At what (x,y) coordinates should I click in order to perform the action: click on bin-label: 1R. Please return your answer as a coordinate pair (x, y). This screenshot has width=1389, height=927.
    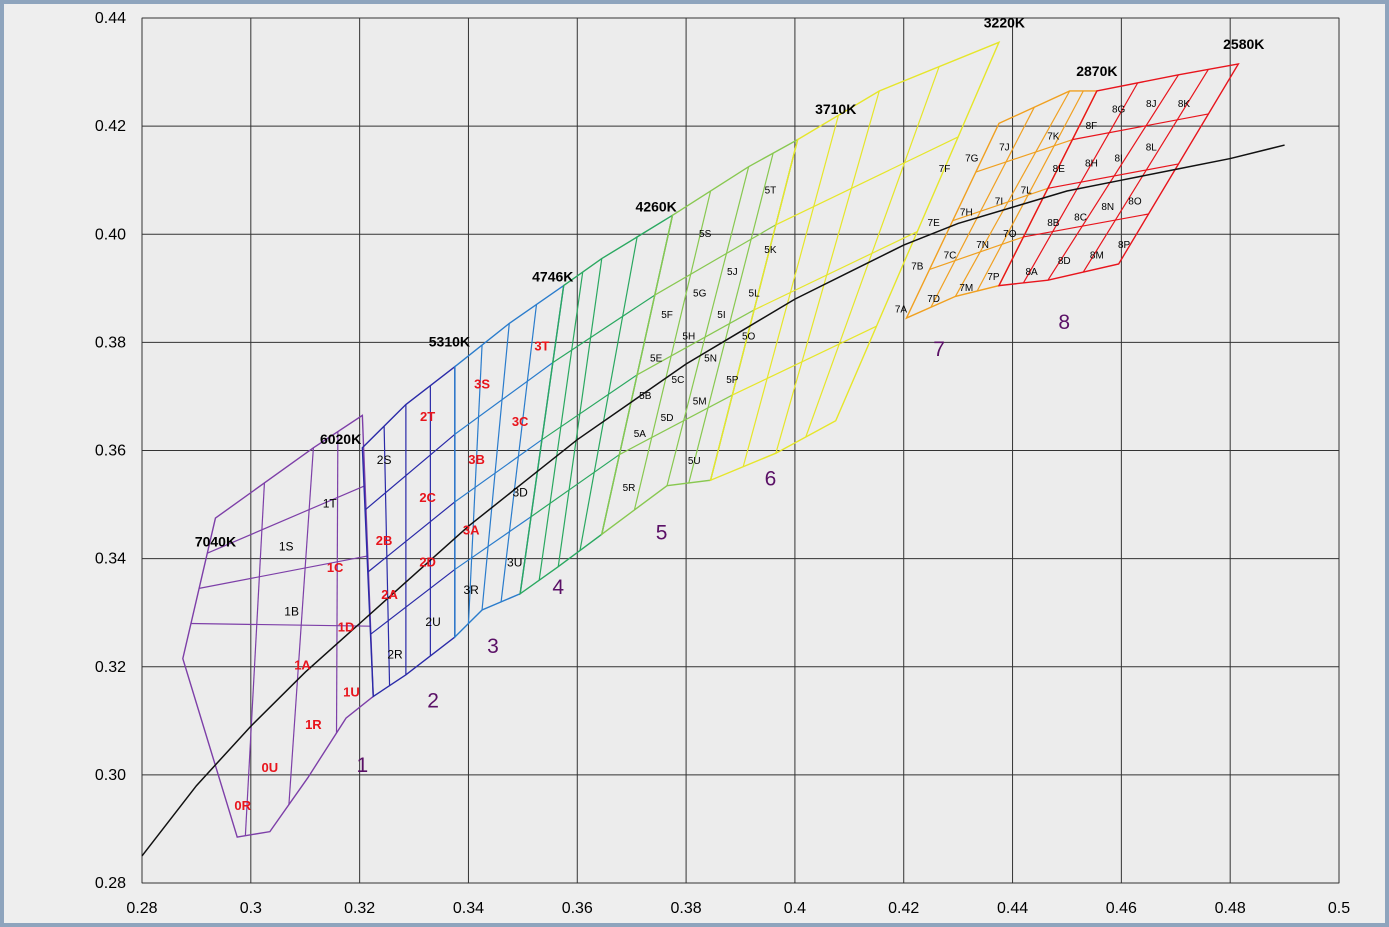
    Looking at the image, I should click on (313, 724).